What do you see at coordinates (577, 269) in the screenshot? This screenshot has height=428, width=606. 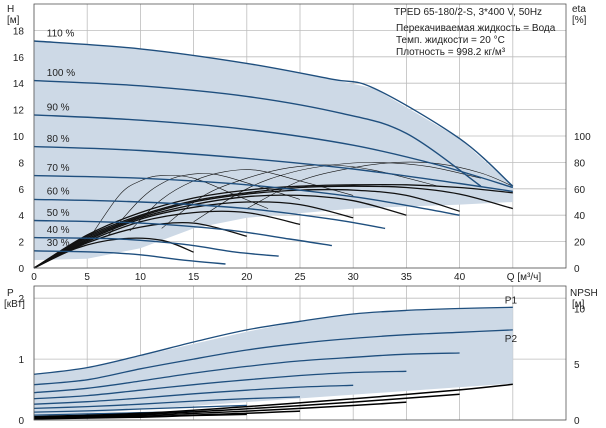 I see `eta-tick-label: 0` at bounding box center [577, 269].